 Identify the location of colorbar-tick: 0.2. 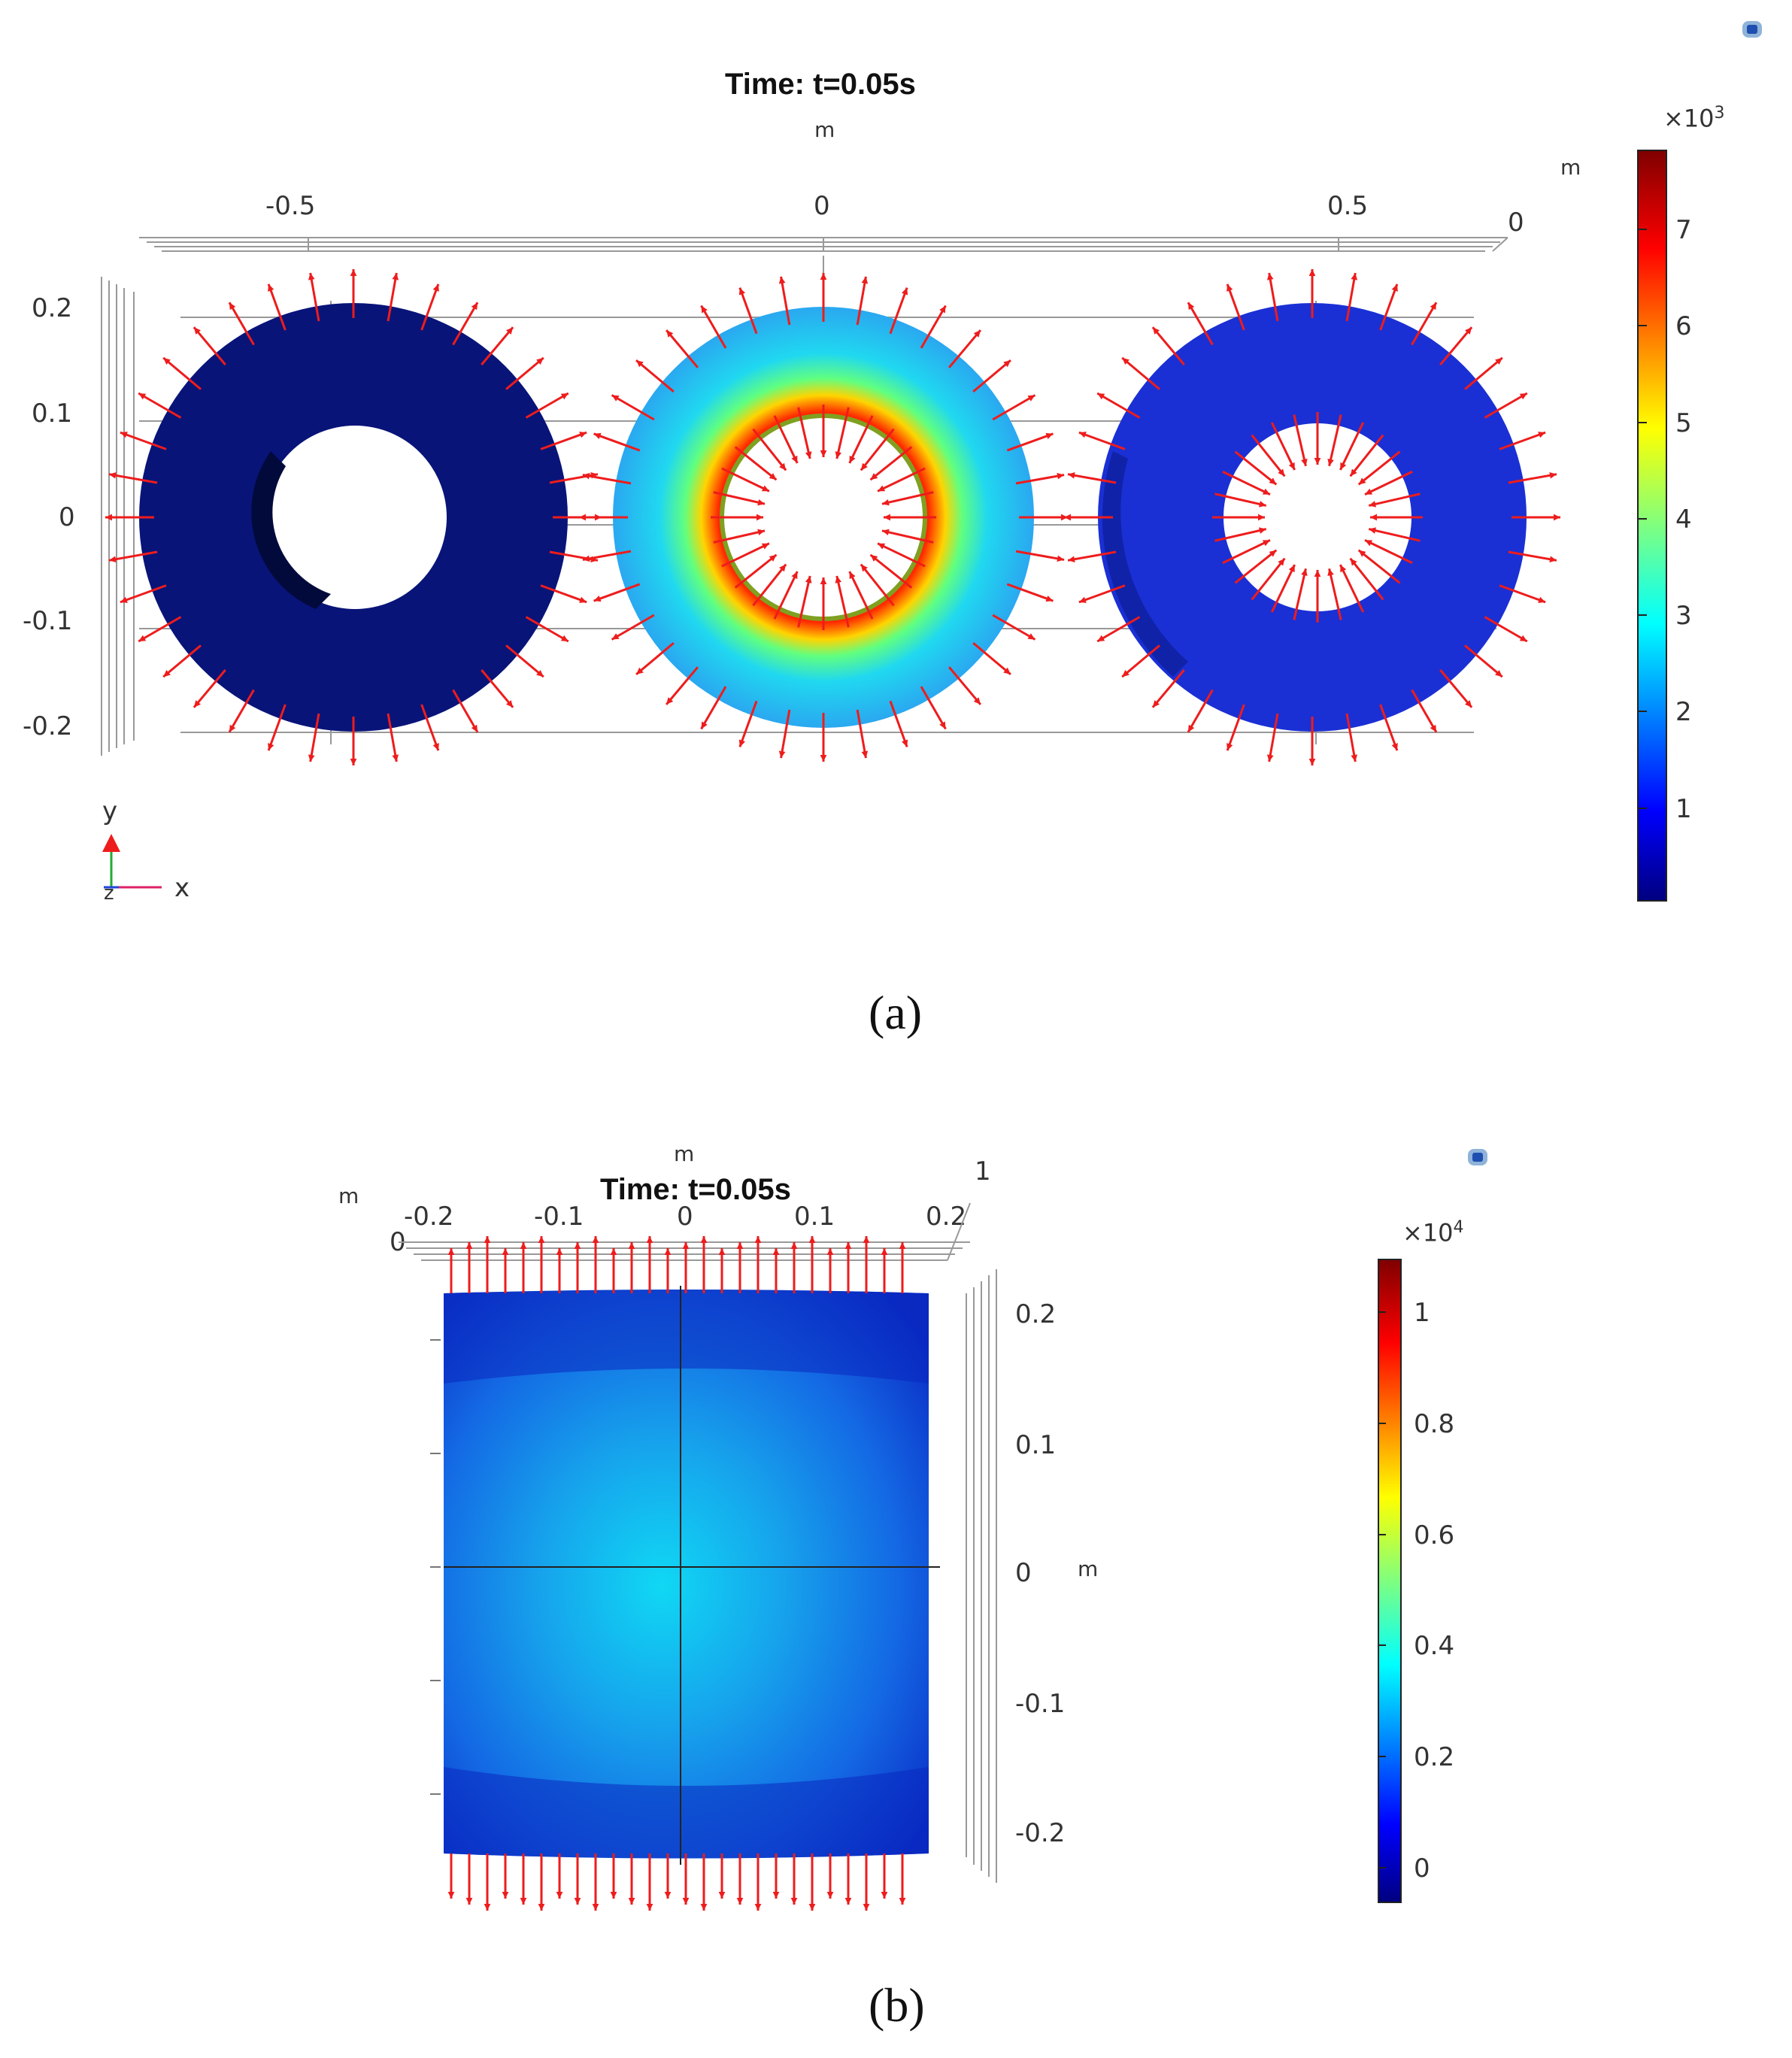
(1435, 1757).